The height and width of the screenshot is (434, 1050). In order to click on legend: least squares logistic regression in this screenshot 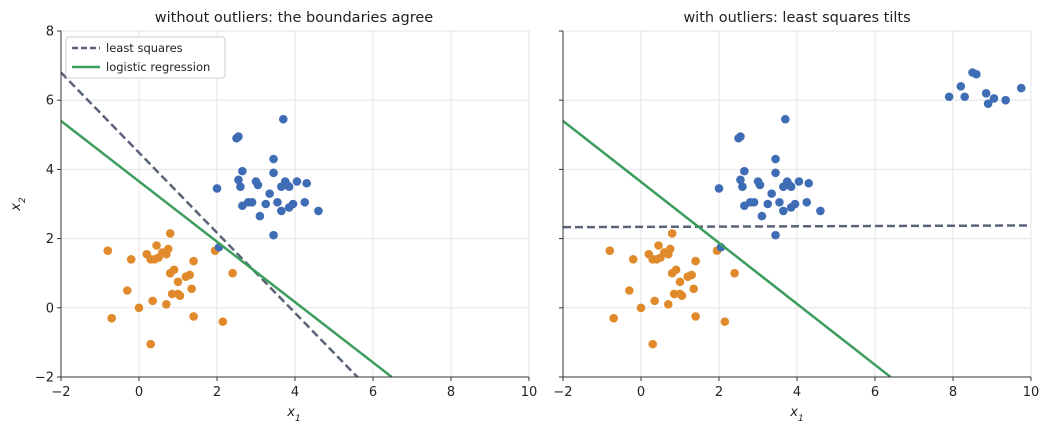, I will do `click(145, 57)`.